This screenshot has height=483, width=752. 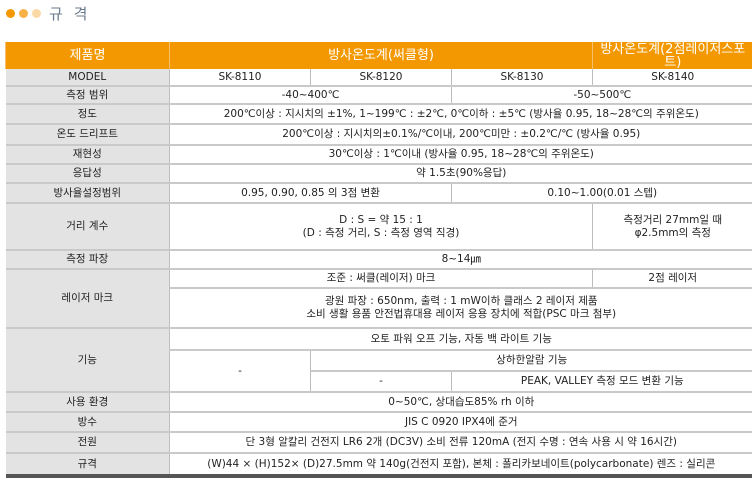 I want to click on row-label: 기능, so click(x=87, y=360).